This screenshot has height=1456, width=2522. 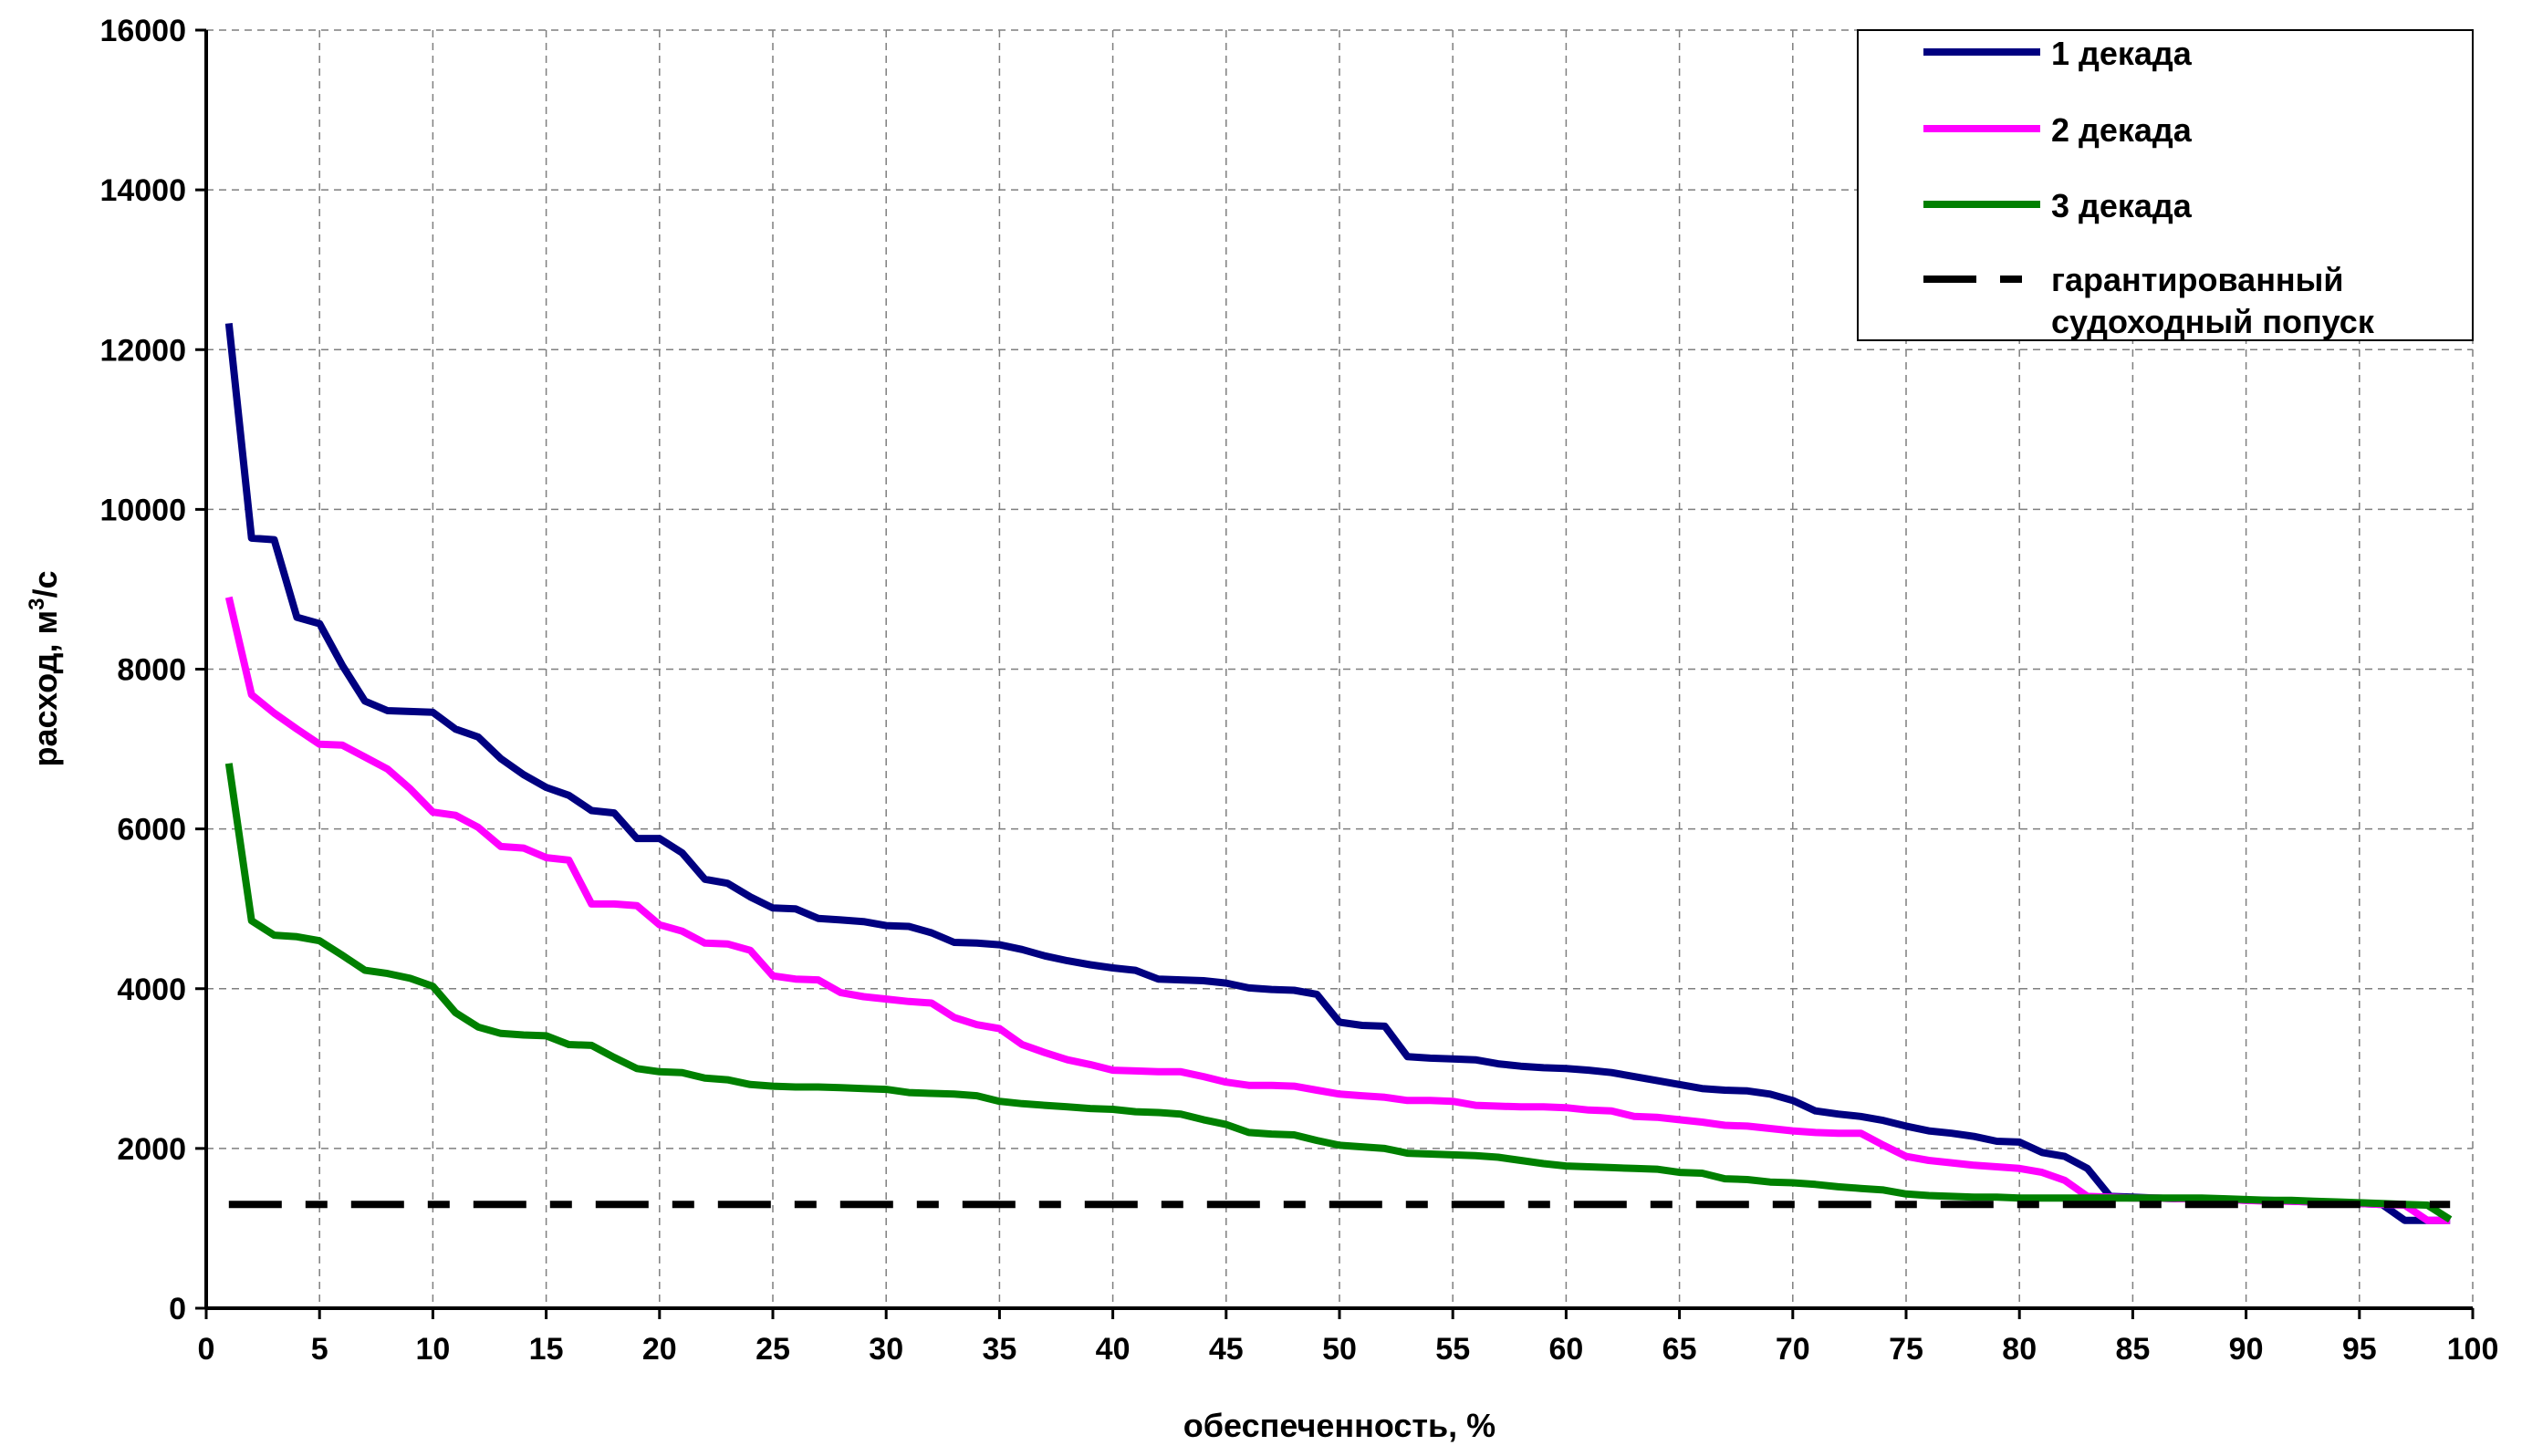 I want to click on y-tick-label: 10000, so click(x=143, y=510).